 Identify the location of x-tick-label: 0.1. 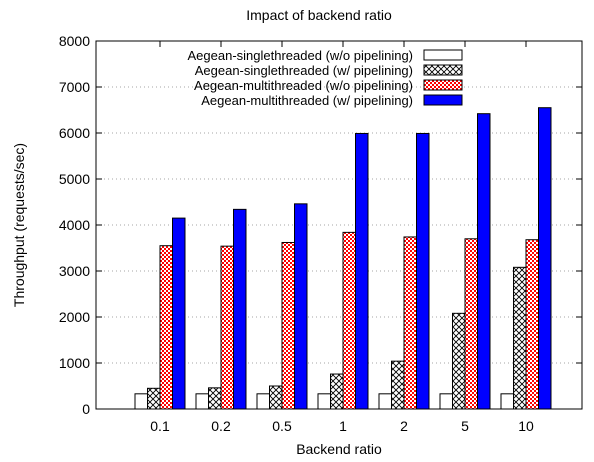
(160, 426).